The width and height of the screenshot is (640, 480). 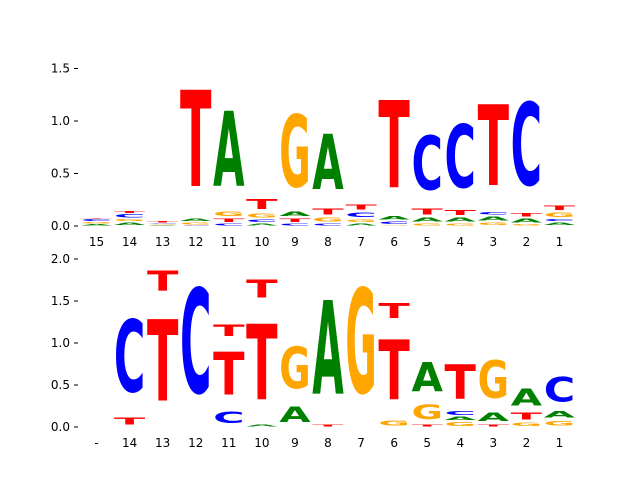 I want to click on x-tick-label: 11, so click(x=228, y=443).